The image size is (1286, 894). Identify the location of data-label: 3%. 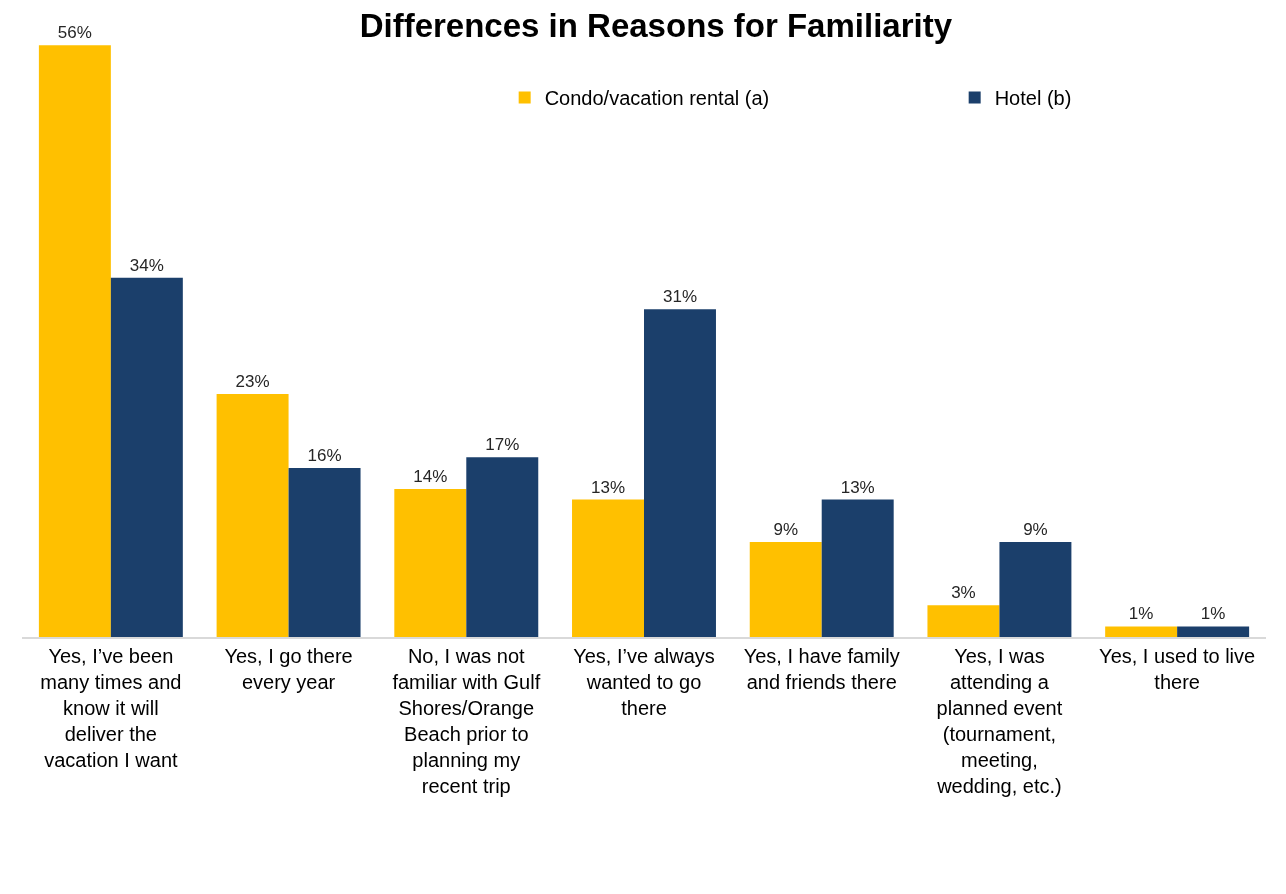
(963, 593).